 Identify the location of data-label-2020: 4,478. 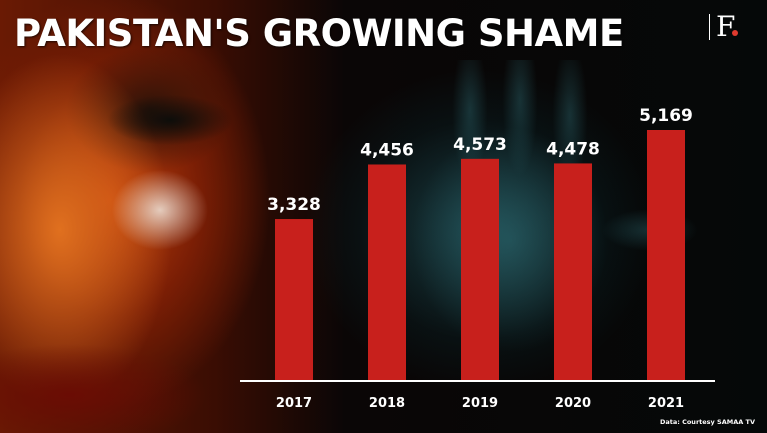
(573, 149).